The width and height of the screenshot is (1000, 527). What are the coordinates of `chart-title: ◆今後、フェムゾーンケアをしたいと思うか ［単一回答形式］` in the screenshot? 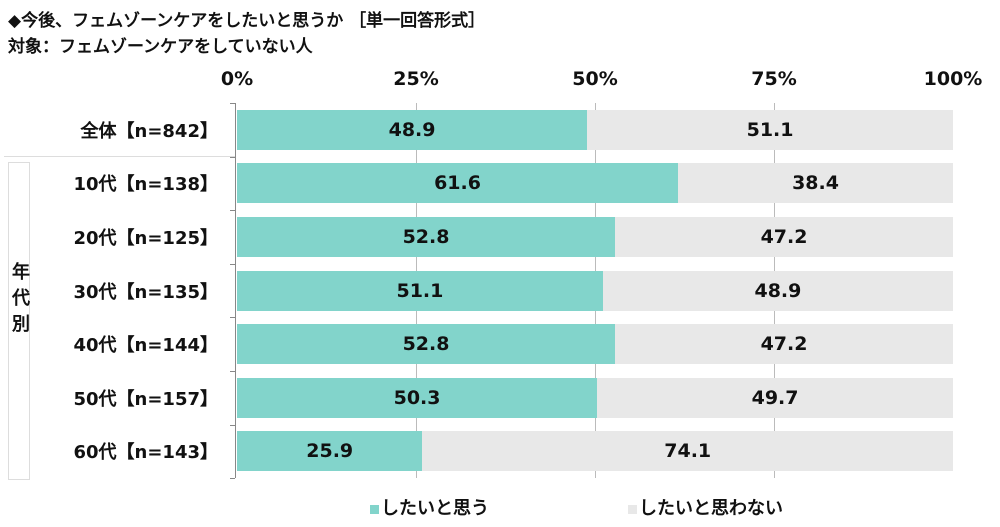 It's located at (247, 21).